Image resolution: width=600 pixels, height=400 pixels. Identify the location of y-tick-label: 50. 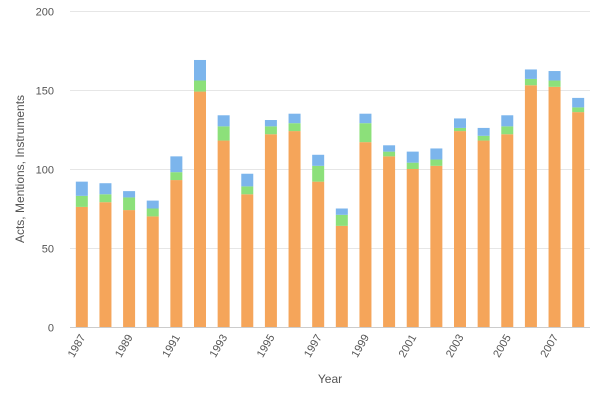
(48, 250).